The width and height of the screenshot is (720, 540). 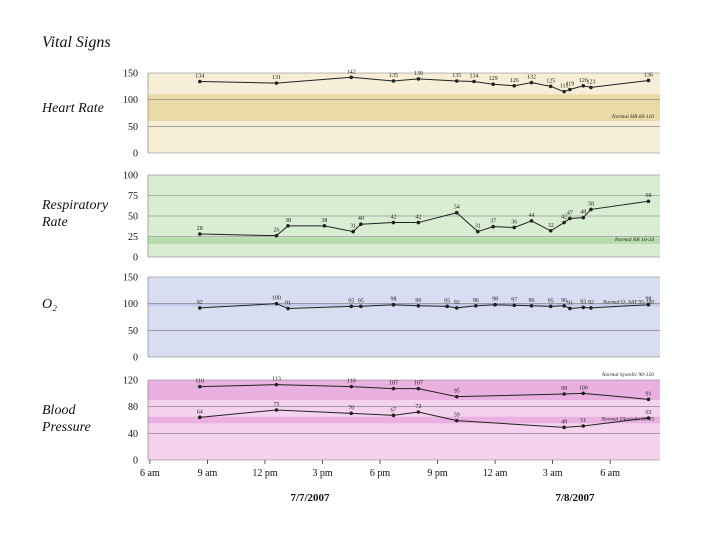 What do you see at coordinates (324, 221) in the screenshot?
I see `data-label: 38` at bounding box center [324, 221].